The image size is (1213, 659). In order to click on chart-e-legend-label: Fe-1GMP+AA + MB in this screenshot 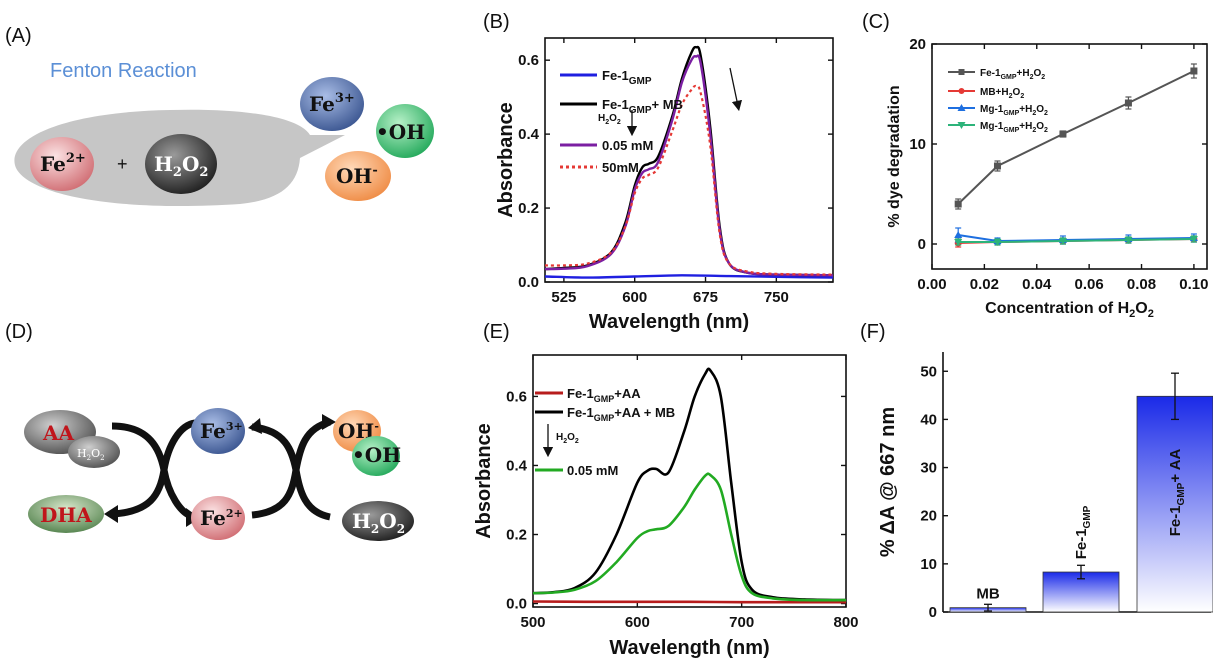, I will do `click(621, 414)`.